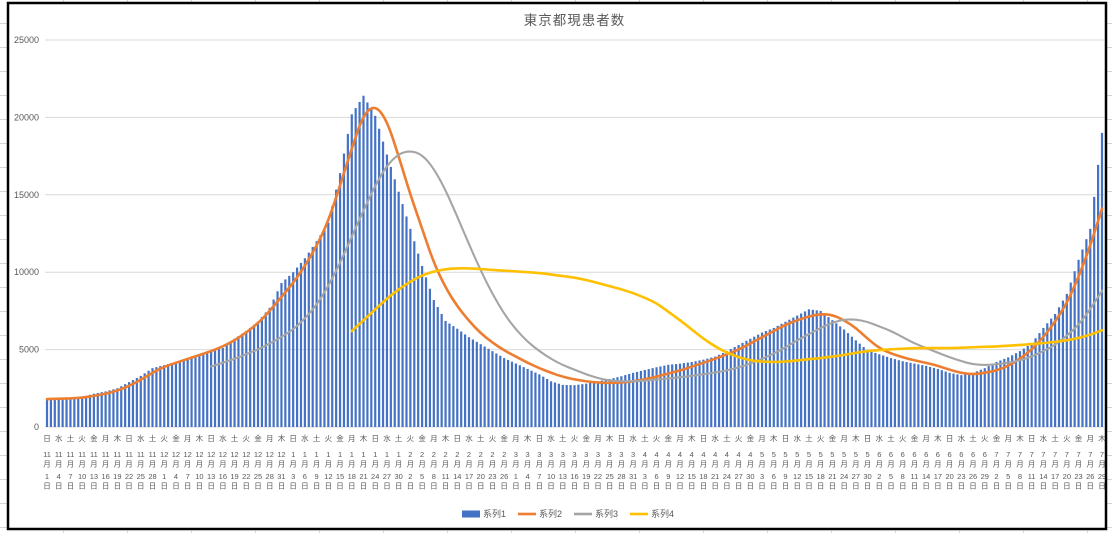 This screenshot has height=533, width=1112. What do you see at coordinates (633, 438) in the screenshot?
I see `svg-text: 水` at bounding box center [633, 438].